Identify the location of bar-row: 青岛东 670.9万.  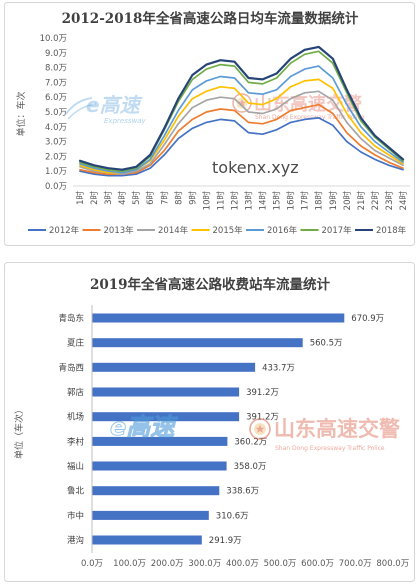
(221, 318).